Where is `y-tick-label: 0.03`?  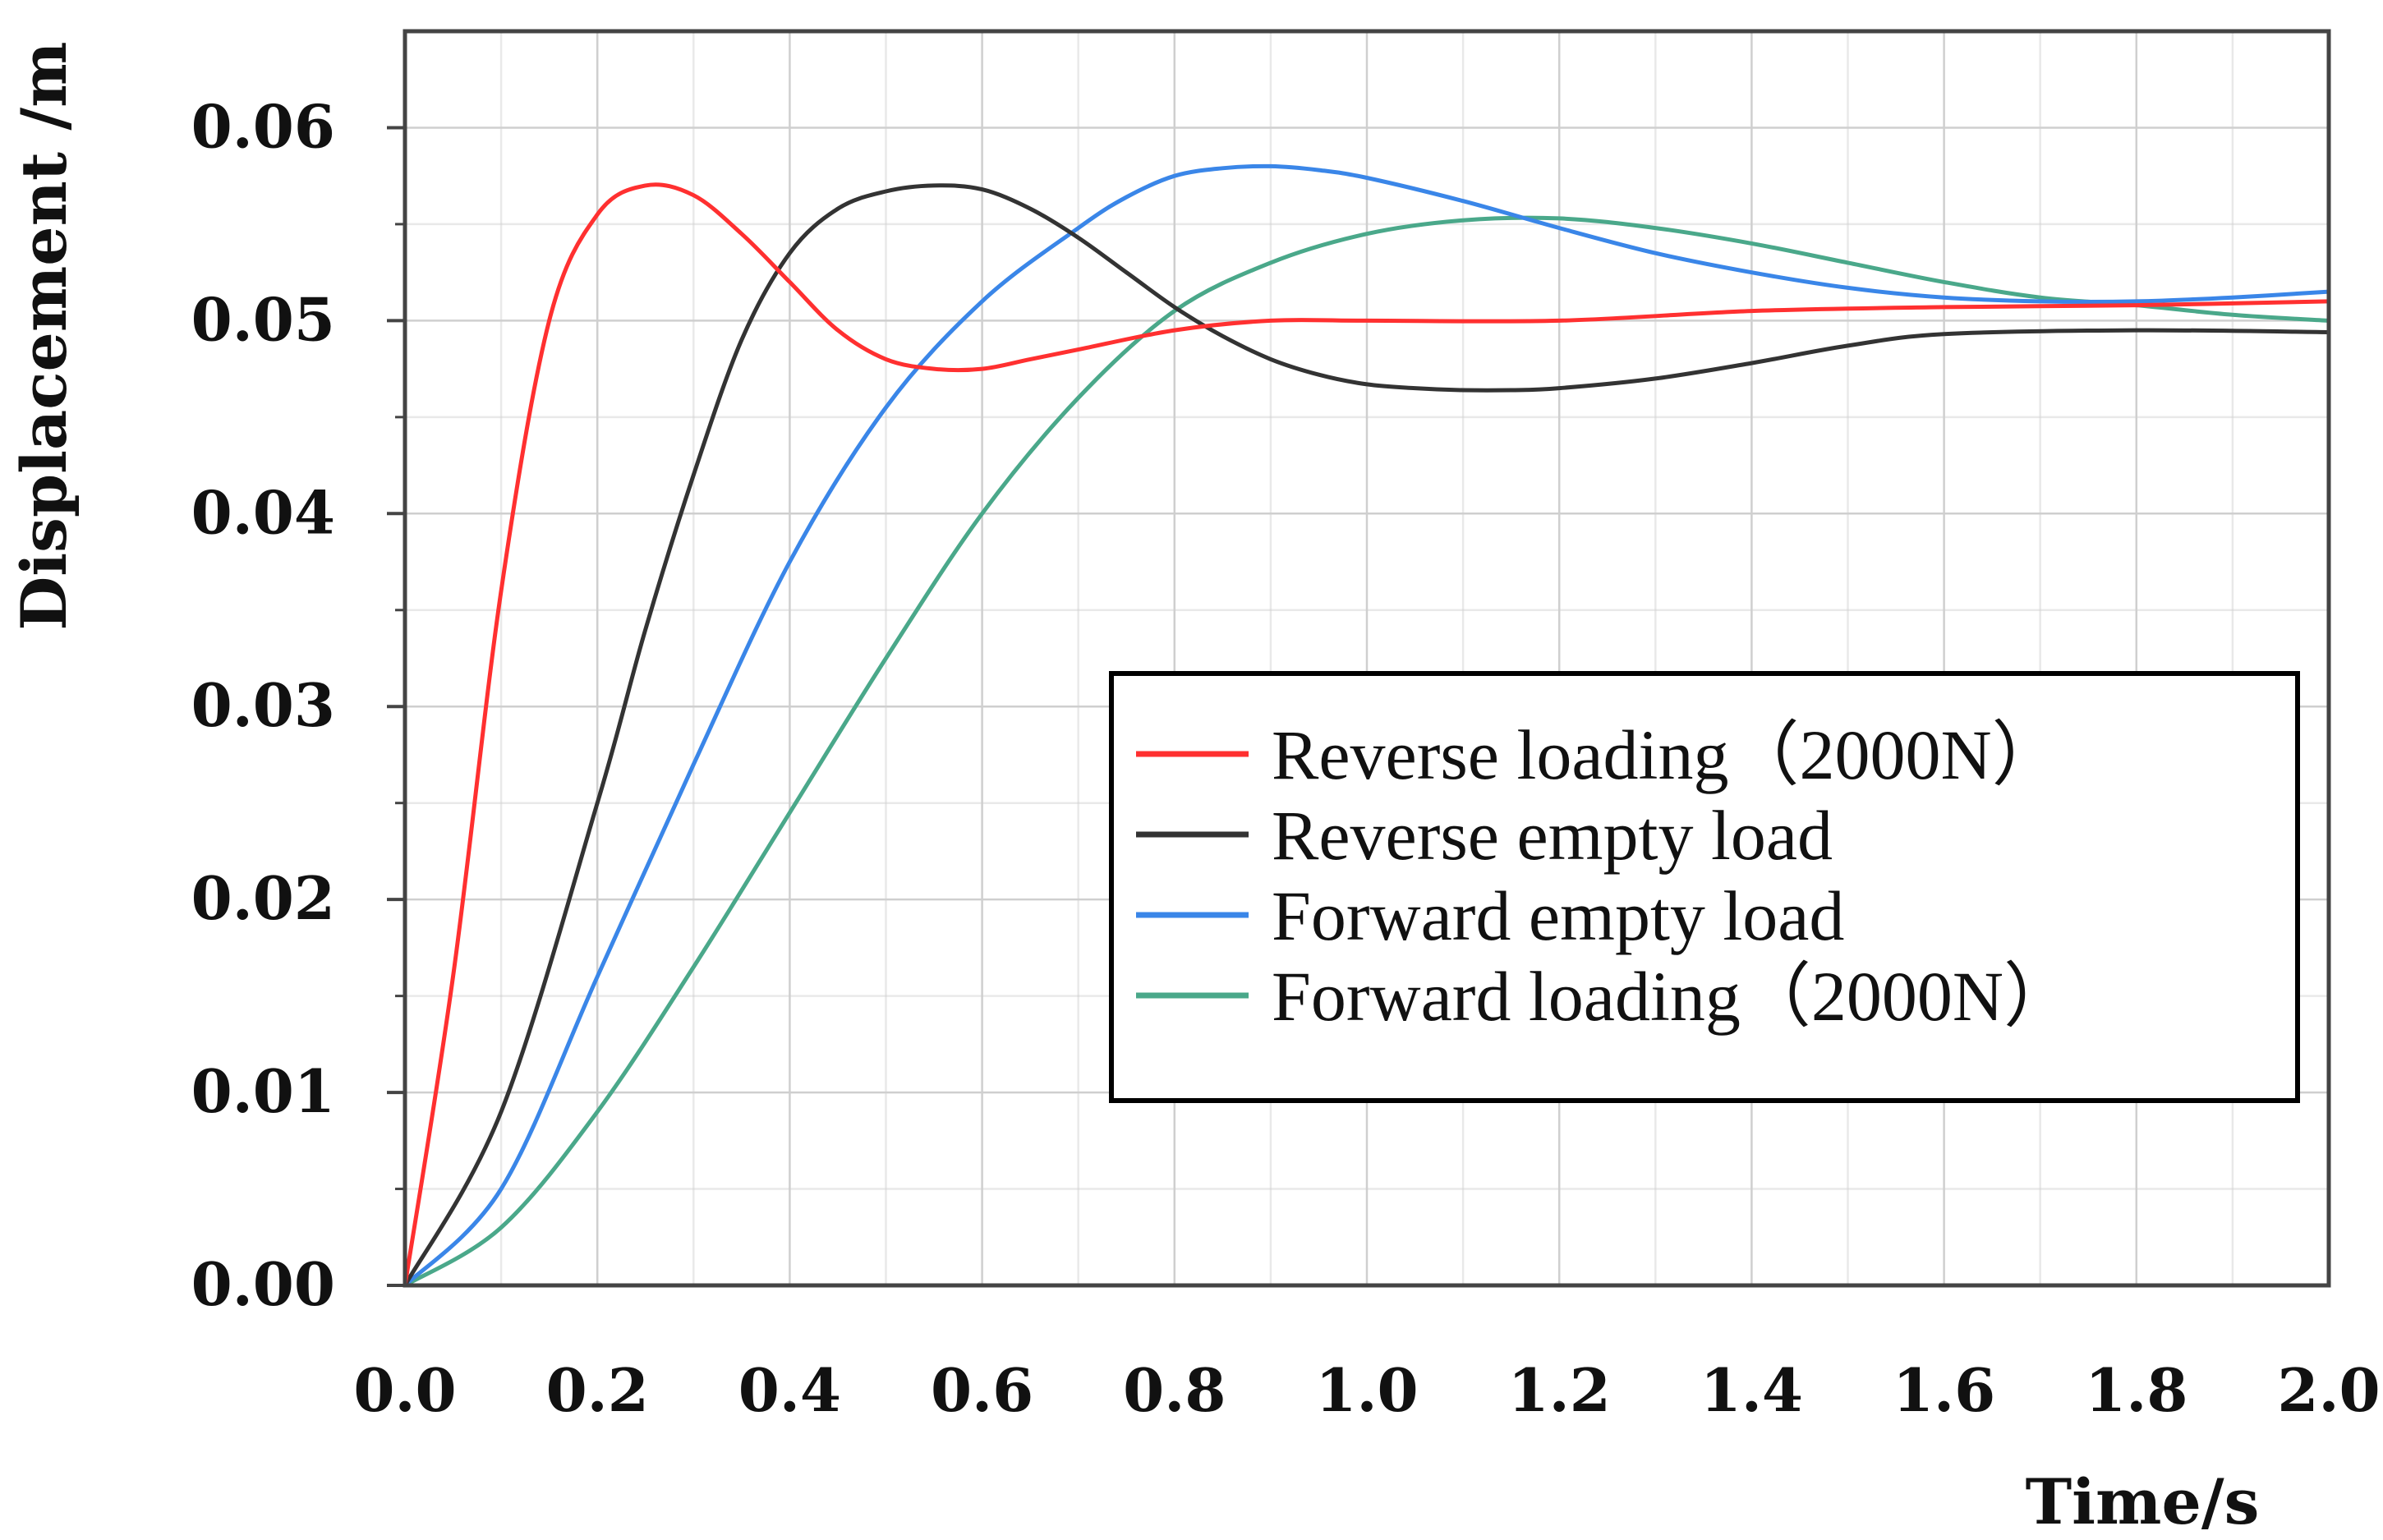
y-tick-label: 0.03 is located at coordinates (263, 705).